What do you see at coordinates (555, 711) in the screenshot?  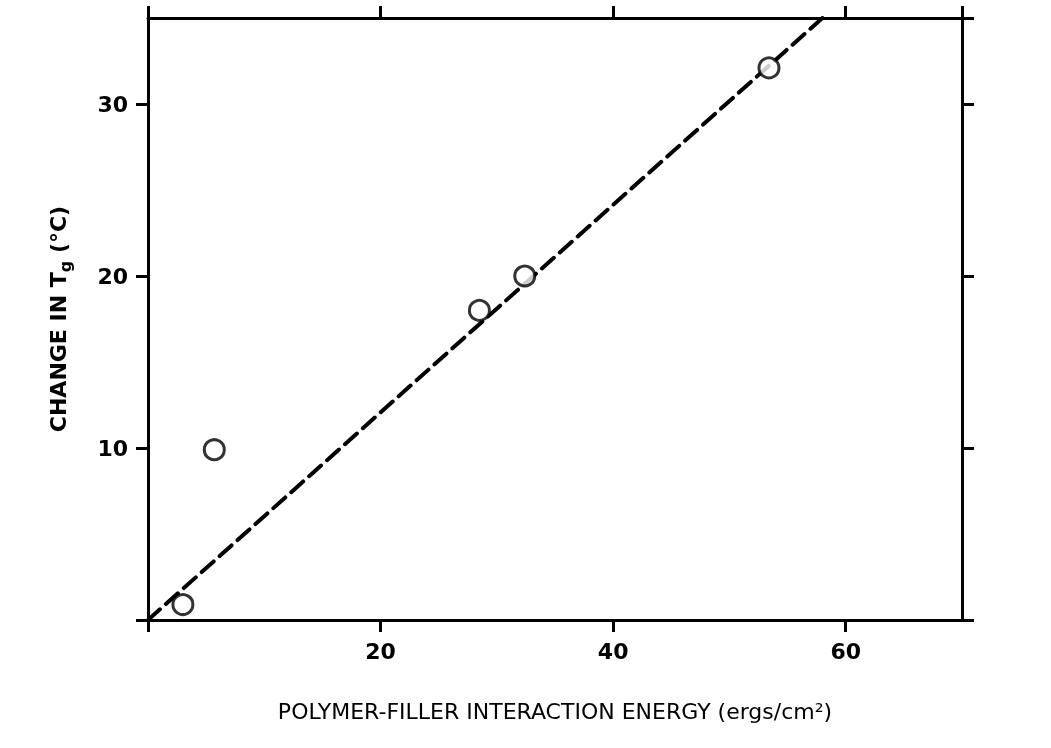 I see `x-axis-title: POLYMER-FILLER INTERACTION ENERGY (ergs/cm²)` at bounding box center [555, 711].